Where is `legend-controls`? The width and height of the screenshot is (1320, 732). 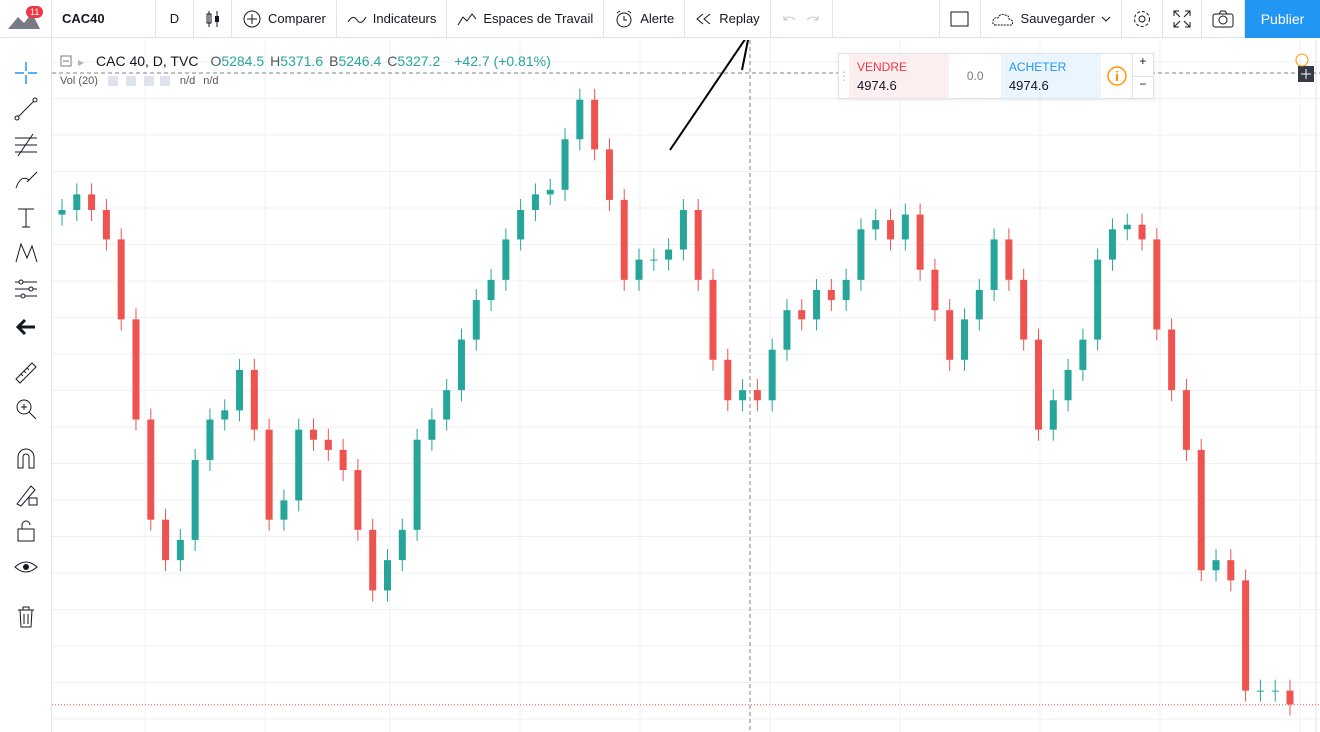 legend-controls is located at coordinates (75, 61).